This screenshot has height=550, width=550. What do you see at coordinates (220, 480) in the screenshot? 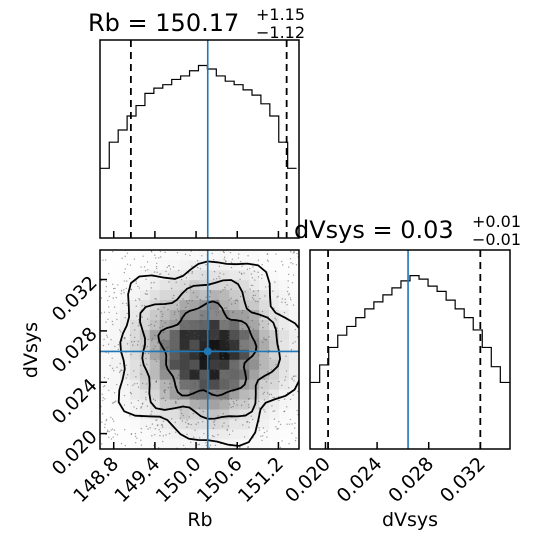
I see `x-tick-label: 150.6` at bounding box center [220, 480].